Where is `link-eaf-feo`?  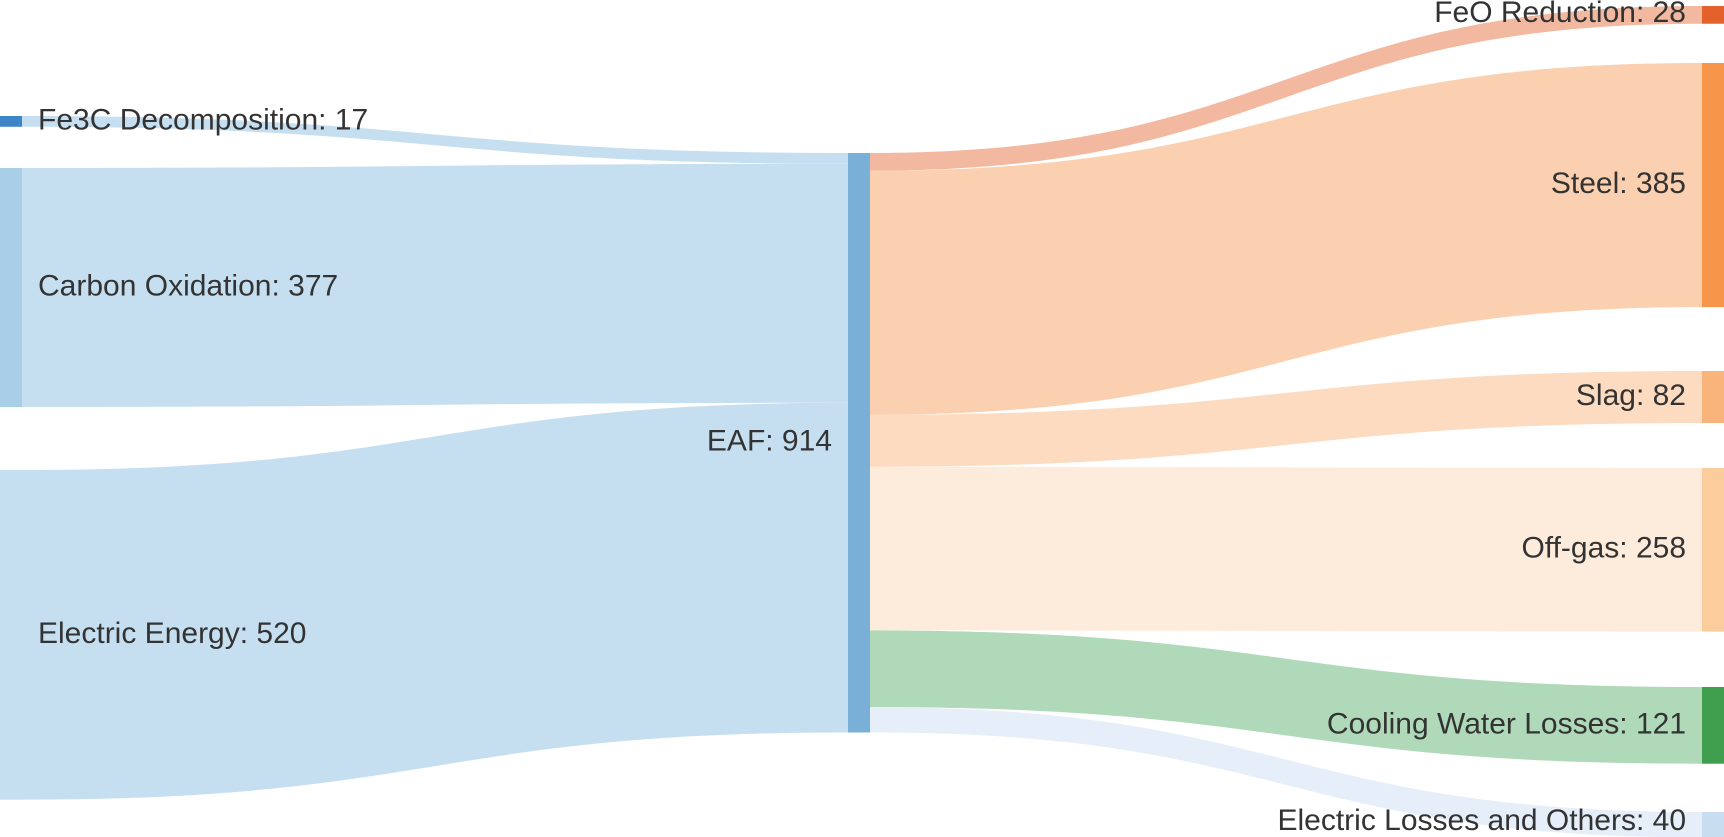 link-eaf-feo is located at coordinates (1286, 88).